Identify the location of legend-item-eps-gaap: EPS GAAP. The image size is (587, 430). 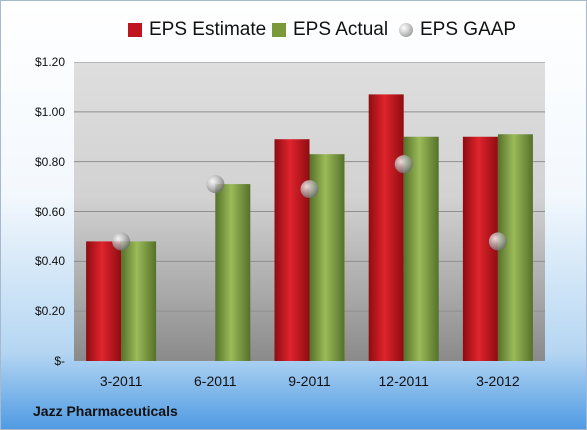
(457, 30).